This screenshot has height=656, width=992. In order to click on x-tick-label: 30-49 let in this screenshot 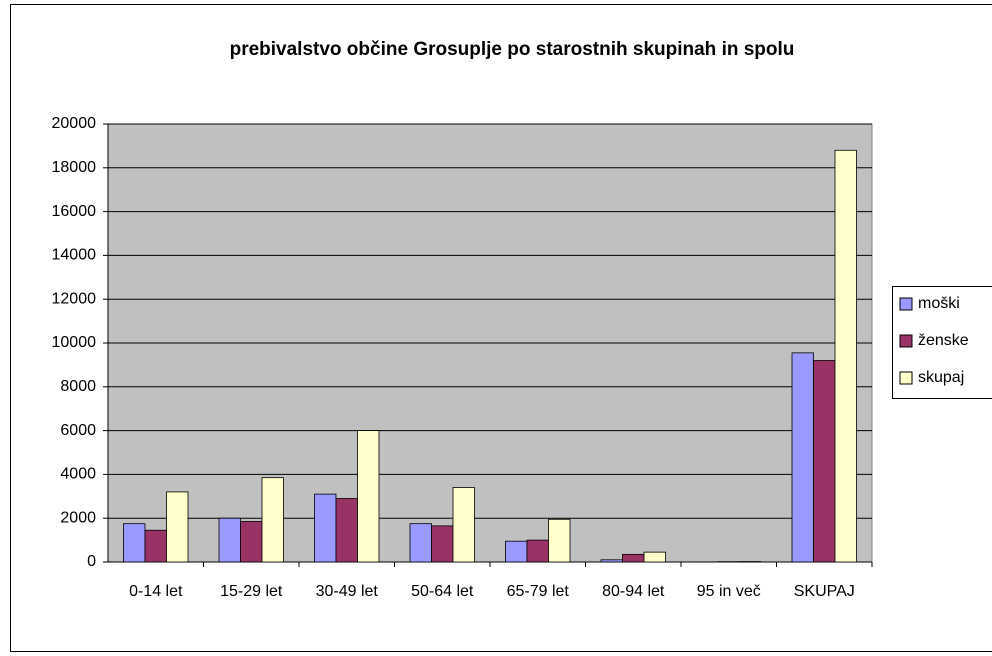, I will do `click(347, 591)`.